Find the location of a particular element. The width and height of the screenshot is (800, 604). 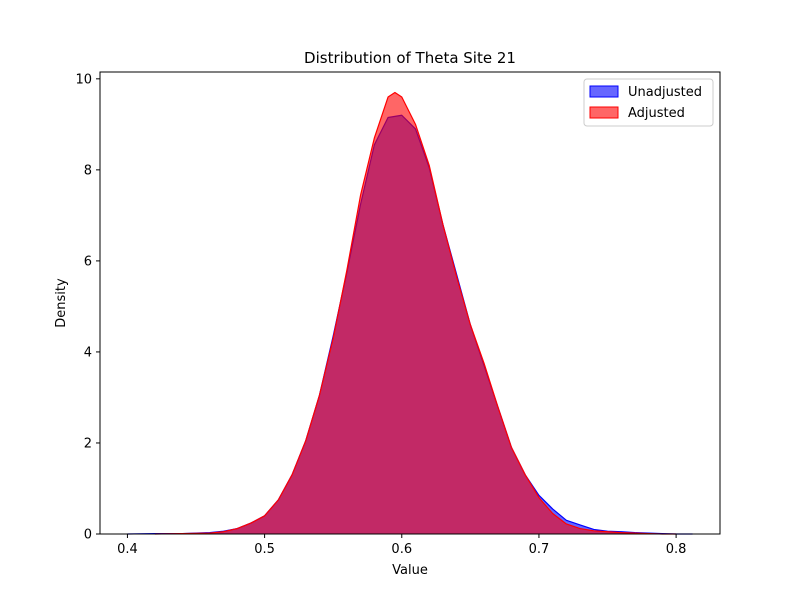

legend: Unadjusted Adjusted is located at coordinates (648, 102).